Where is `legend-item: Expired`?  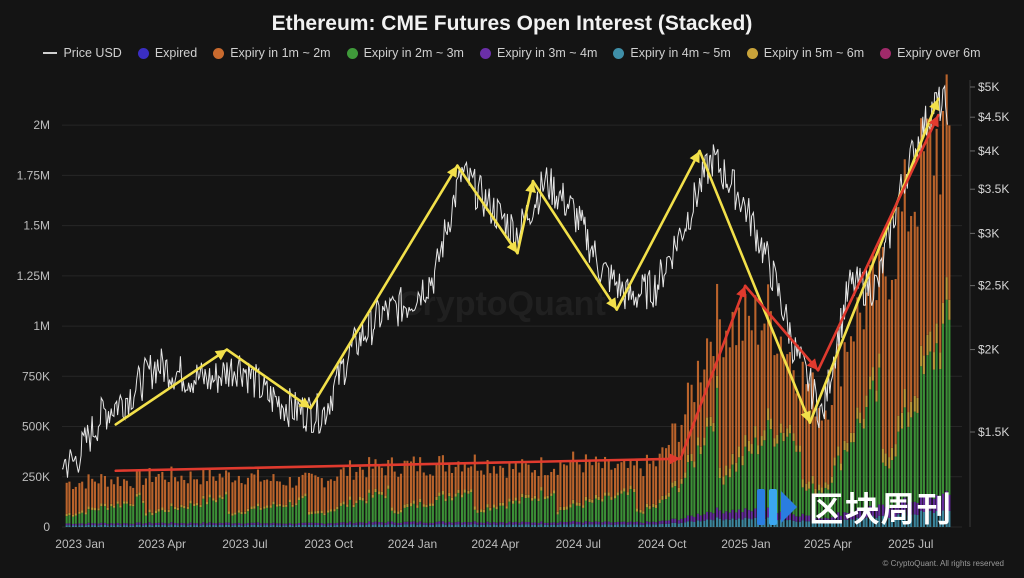
legend-item: Expired is located at coordinates (167, 53).